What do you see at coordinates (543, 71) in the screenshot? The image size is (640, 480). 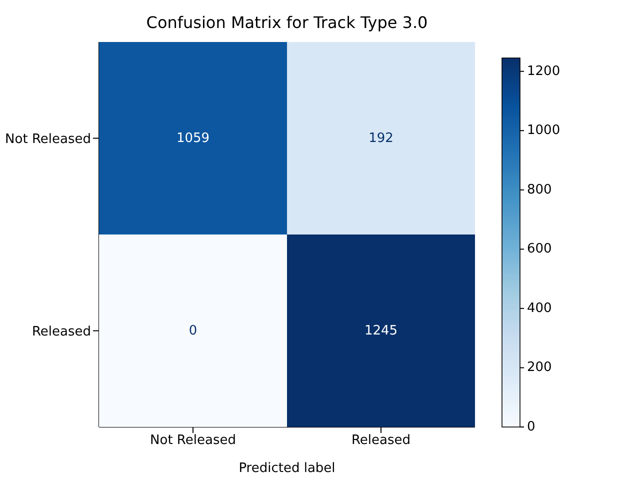 I see `color-bar-label: 1200` at bounding box center [543, 71].